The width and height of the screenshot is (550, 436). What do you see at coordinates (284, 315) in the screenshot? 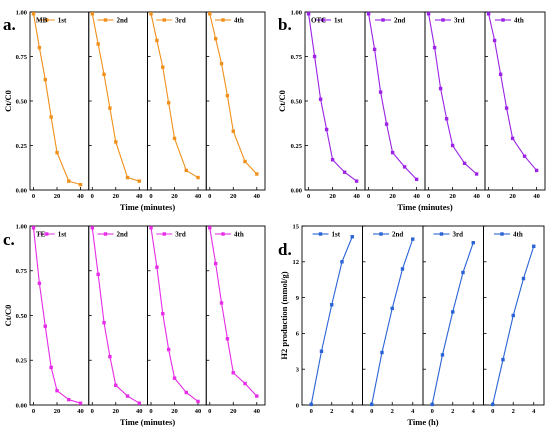
I see `y-axis-title: H2 production (mmol/g)` at bounding box center [284, 315].